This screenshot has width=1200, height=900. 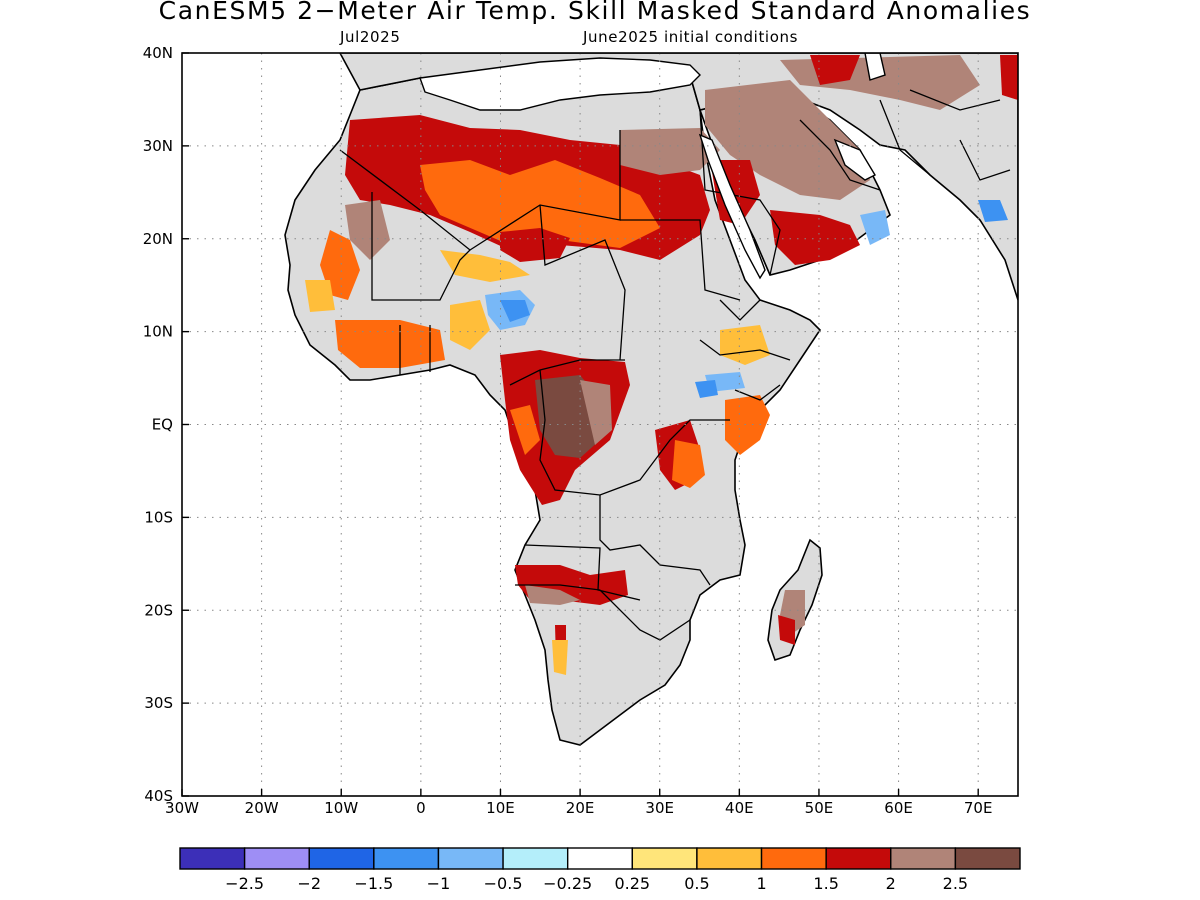 What do you see at coordinates (891, 883) in the screenshot?
I see `colorbar-label: 2` at bounding box center [891, 883].